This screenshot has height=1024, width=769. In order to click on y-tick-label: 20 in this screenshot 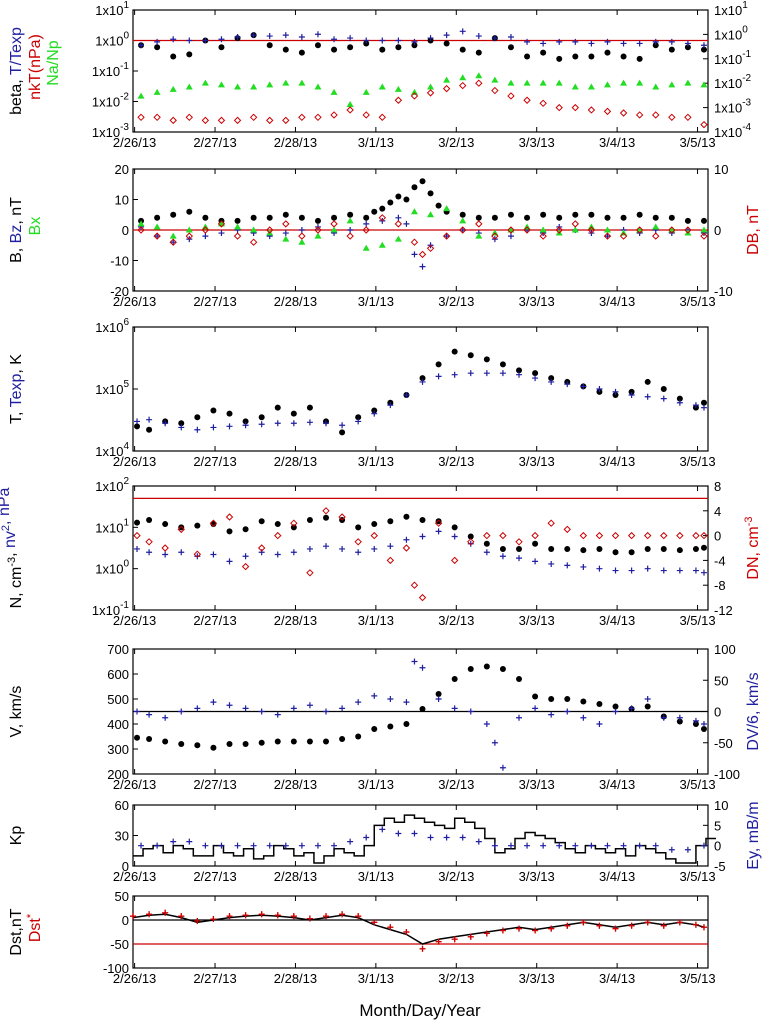, I will do `click(122, 169)`.